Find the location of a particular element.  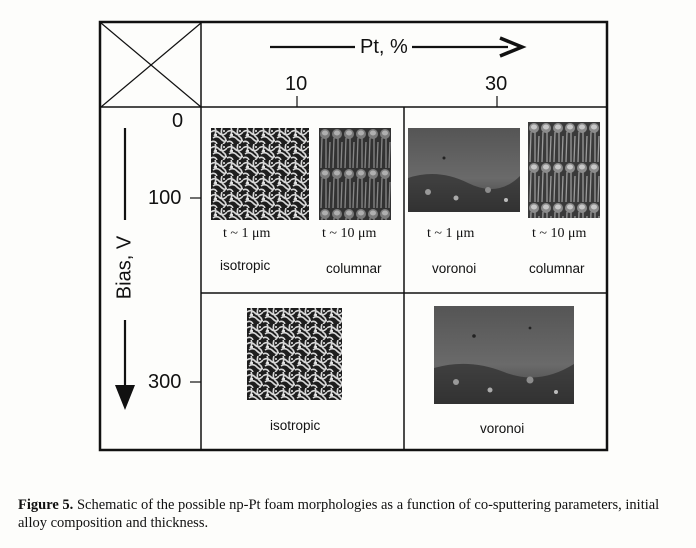

thickness-label-col-pt10: t ~ 10 μm is located at coordinates (349, 233).